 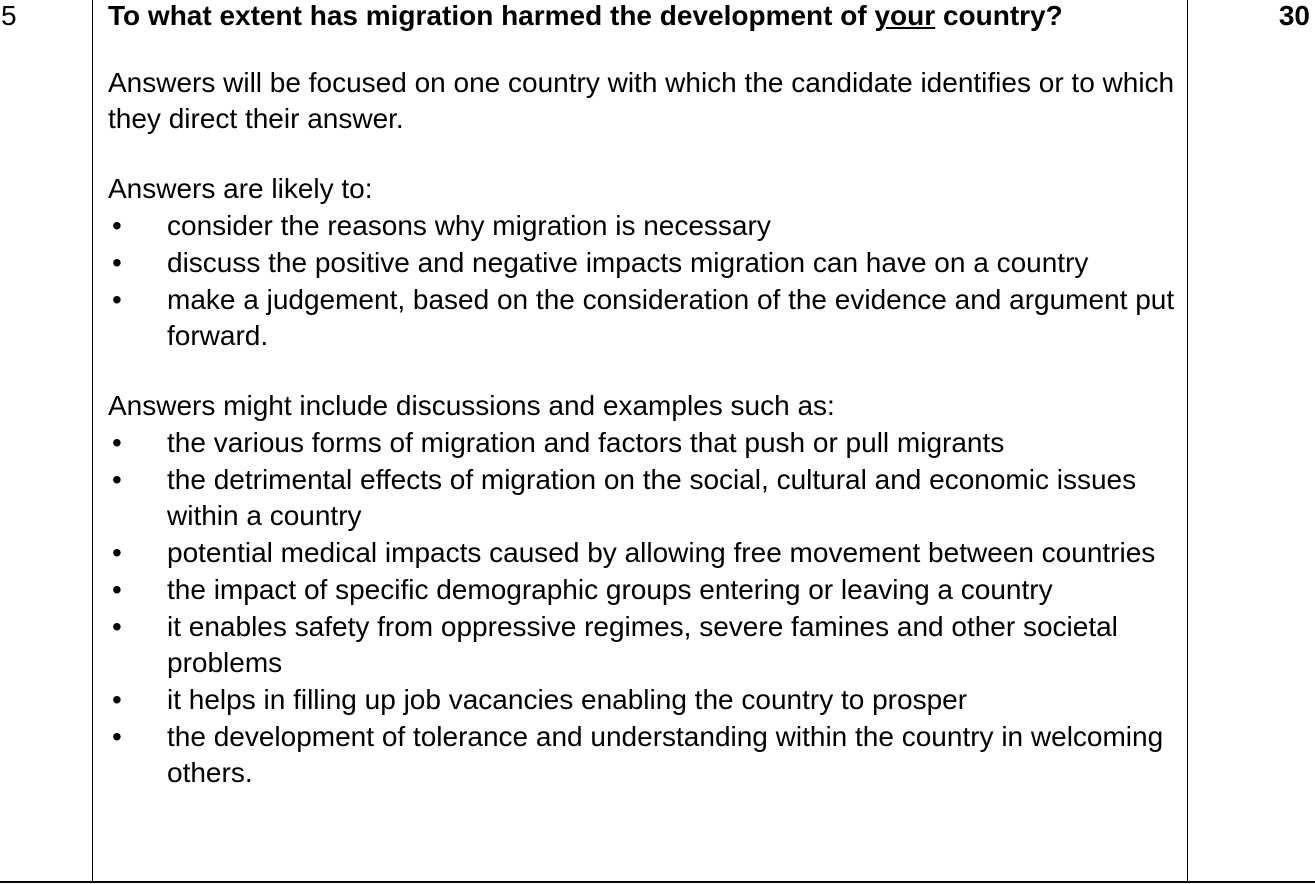 I want to click on question-number: 5, so click(x=9, y=15).